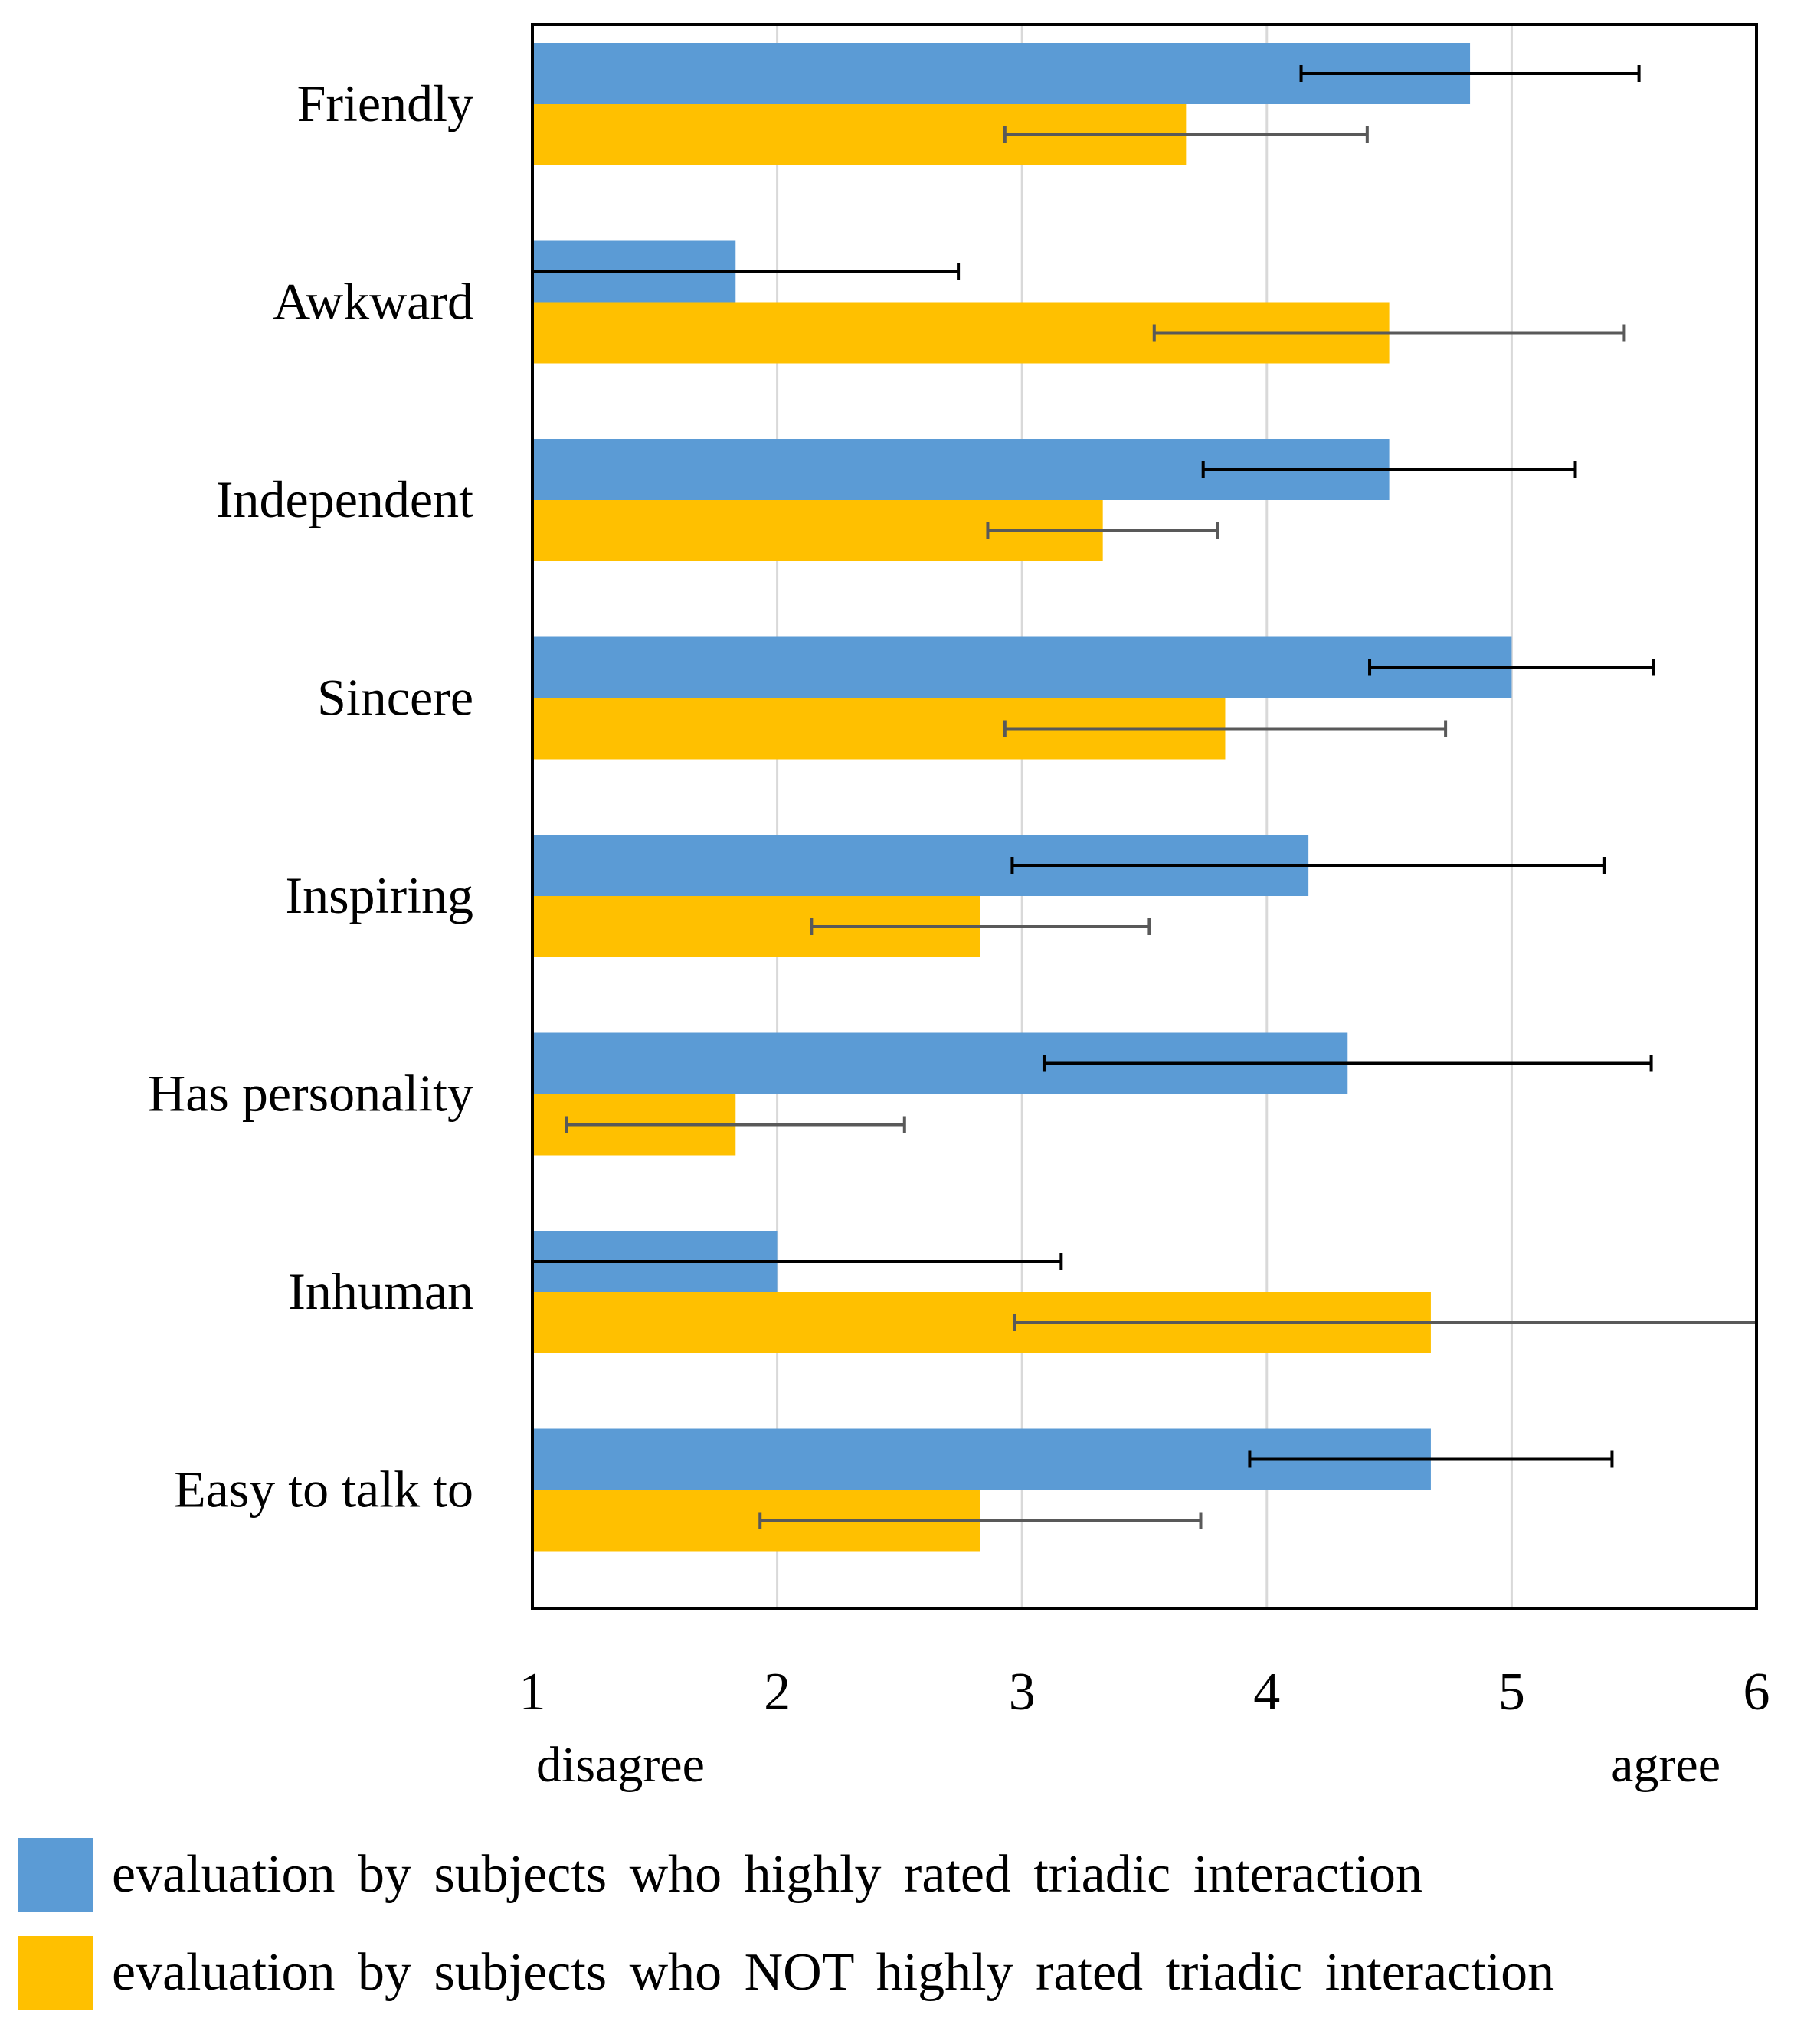 The height and width of the screenshot is (2044, 1794). Describe the element at coordinates (1023, 1692) in the screenshot. I see `x-tick-label-3: 3` at that location.